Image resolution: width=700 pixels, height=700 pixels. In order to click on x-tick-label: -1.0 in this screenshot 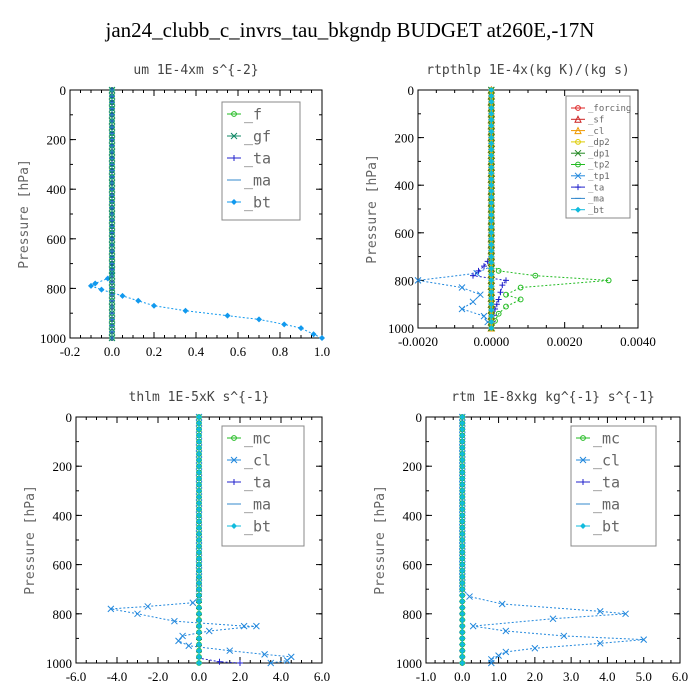, I will do `click(426, 676)`.